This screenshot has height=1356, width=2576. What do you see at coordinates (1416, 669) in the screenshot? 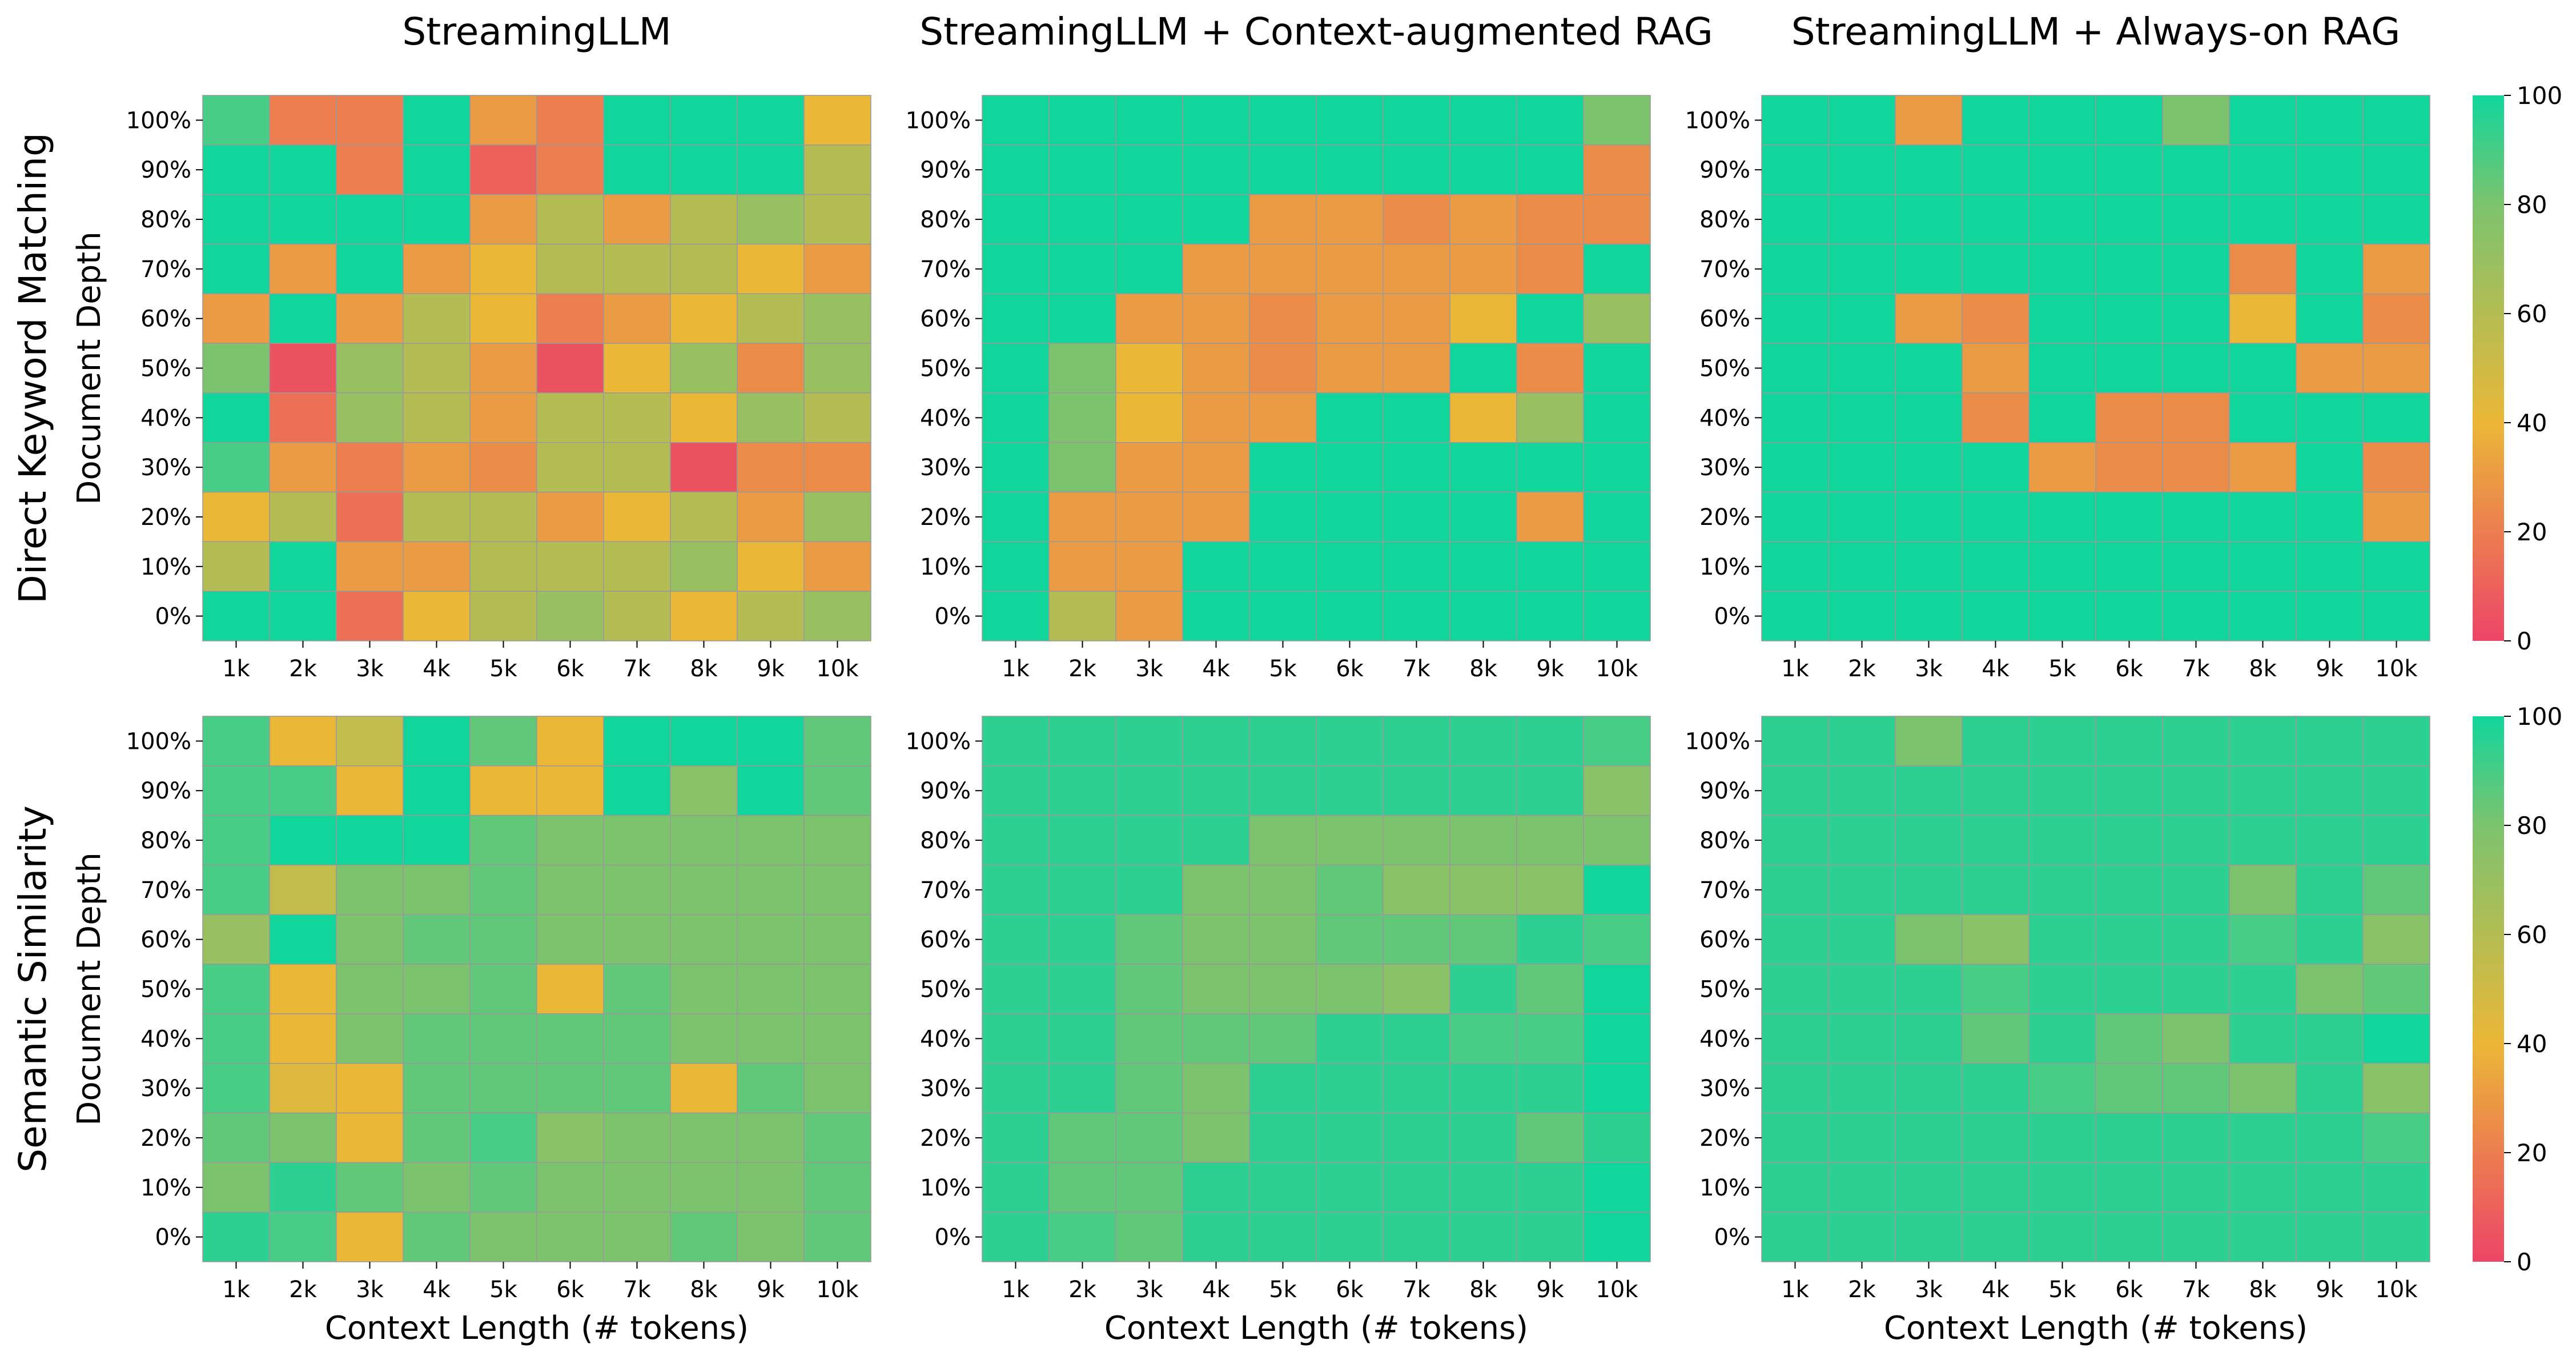
I see `x-tick-label: 7k` at bounding box center [1416, 669].